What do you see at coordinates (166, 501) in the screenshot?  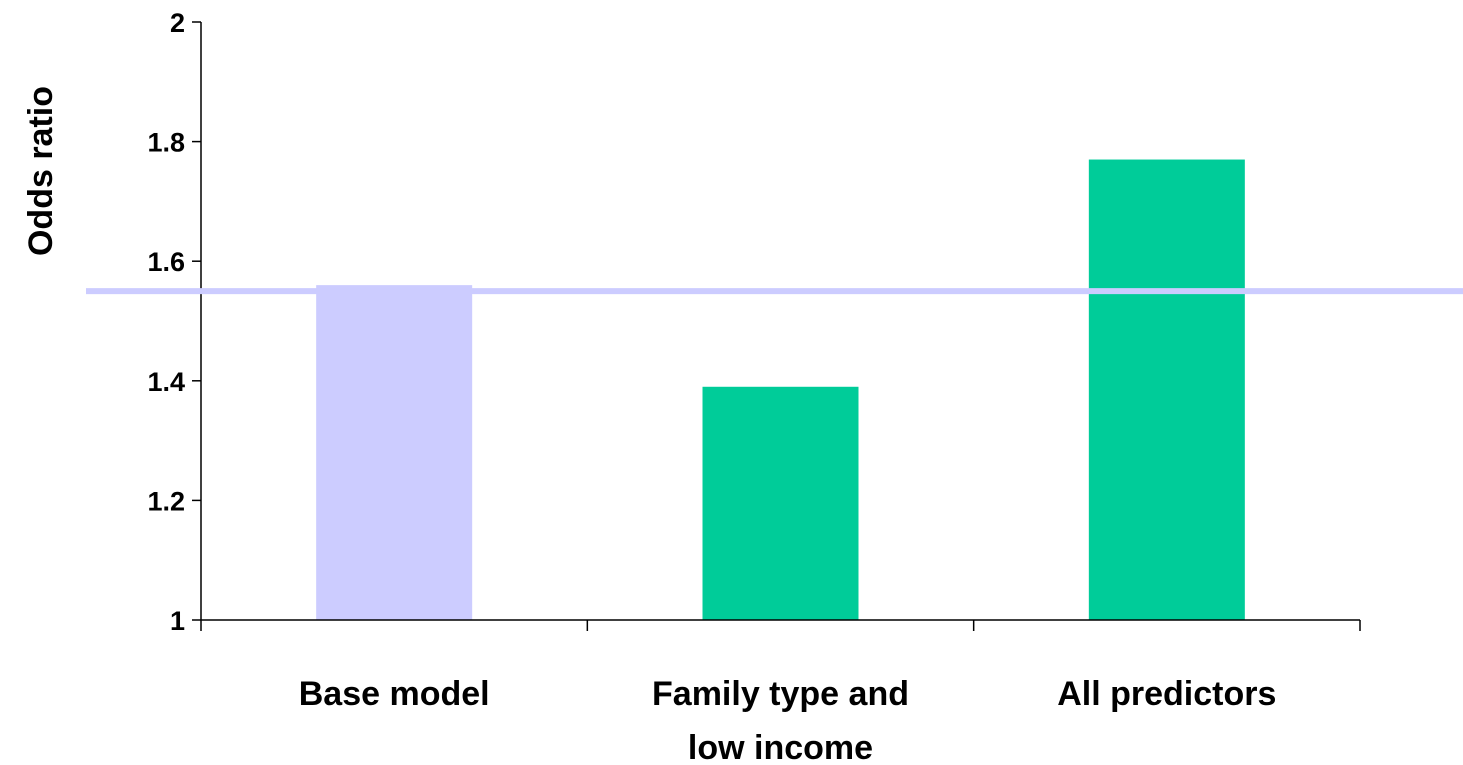 I see `y-tick-label: 1.2` at bounding box center [166, 501].